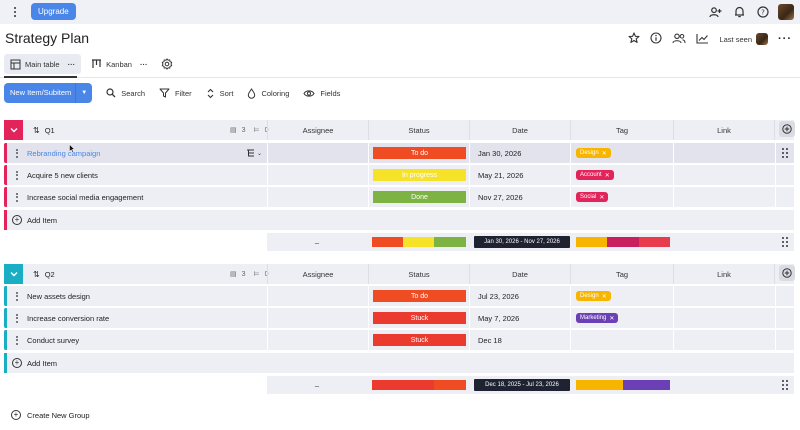  What do you see at coordinates (64, 153) in the screenshot?
I see `item-name: Rebranding campaign` at bounding box center [64, 153].